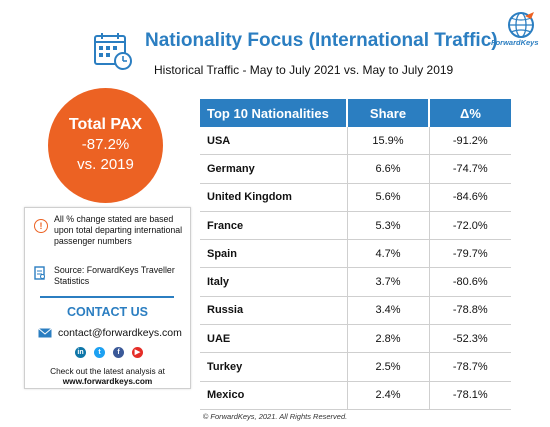  I want to click on table-header-row: Top 10 Nationalities Share Δ%, so click(355, 113).